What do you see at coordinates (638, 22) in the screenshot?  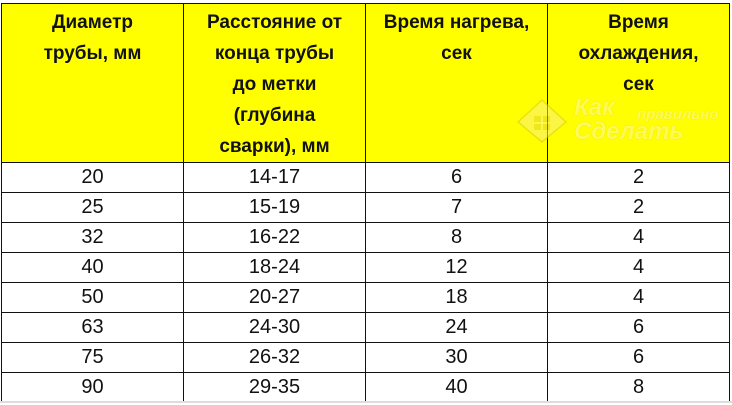 I see `column-header-line: Время` at bounding box center [638, 22].